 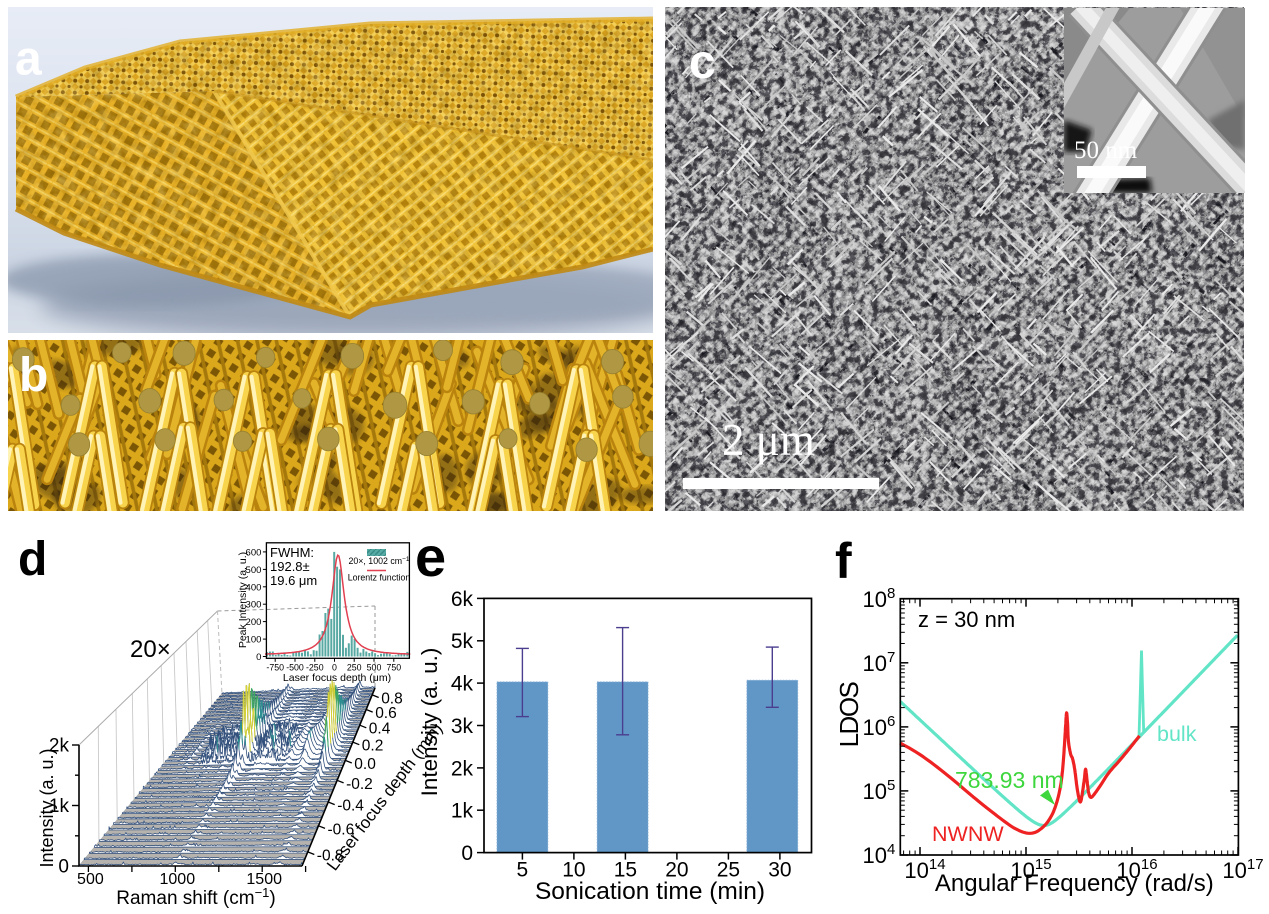 I want to click on svg-text: 192.8±, so click(x=290, y=566).